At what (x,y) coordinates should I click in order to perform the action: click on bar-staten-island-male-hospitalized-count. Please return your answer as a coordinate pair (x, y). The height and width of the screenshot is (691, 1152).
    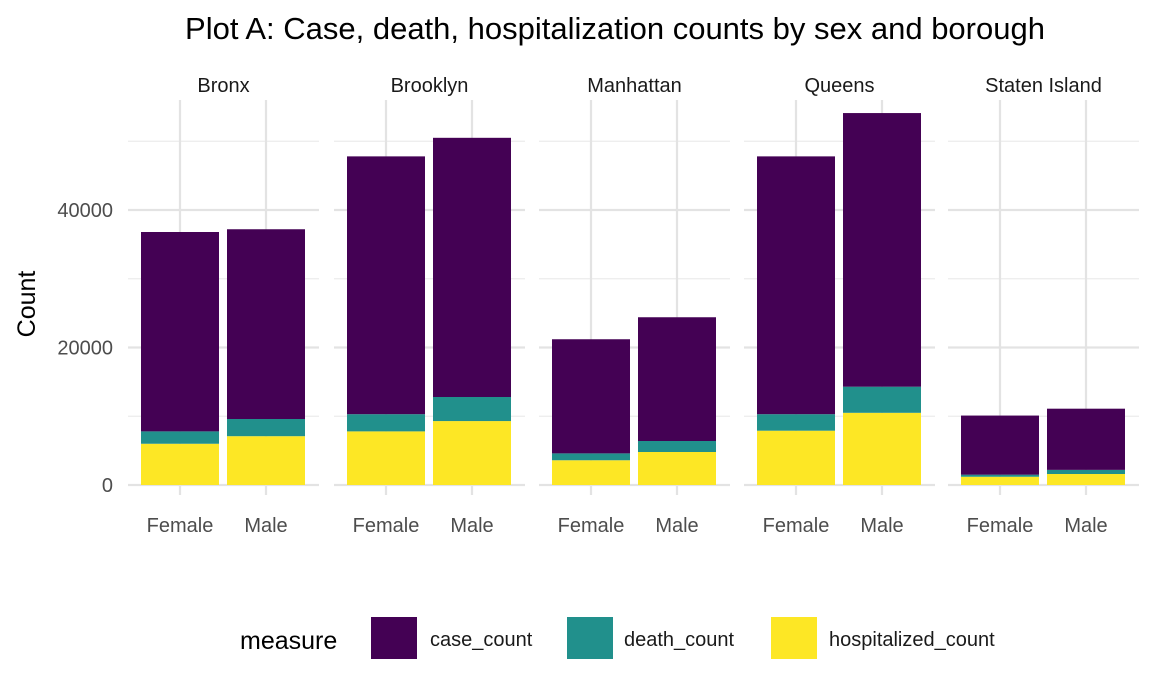
    Looking at the image, I should click on (1086, 479).